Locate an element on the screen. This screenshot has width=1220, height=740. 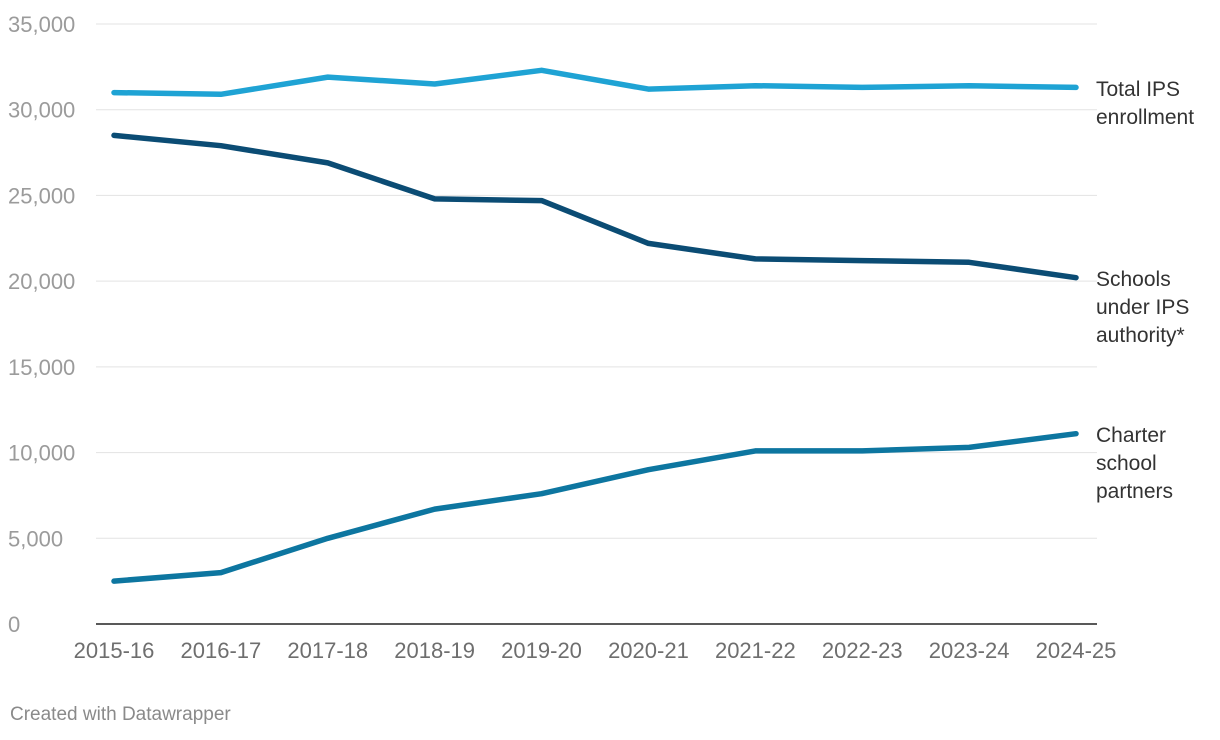
series-label: Schools under IPS authority* is located at coordinates (1142, 307).